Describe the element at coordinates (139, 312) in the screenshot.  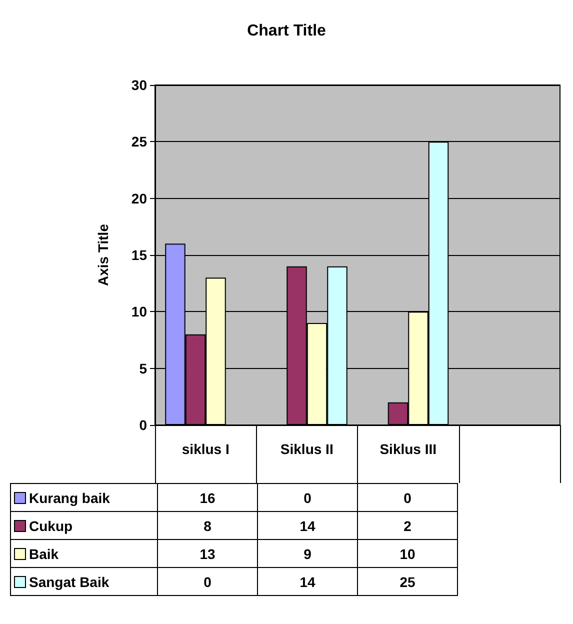
I see `y-tick-label: 10` at that location.